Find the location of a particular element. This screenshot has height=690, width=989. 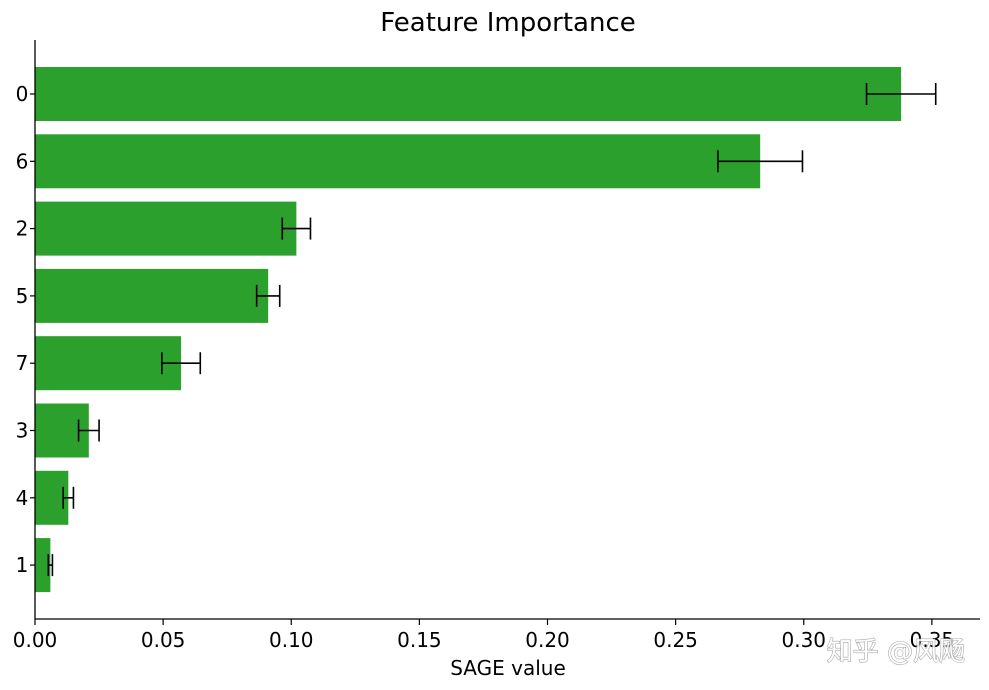

y-tick-label: 3 is located at coordinates (22, 431).